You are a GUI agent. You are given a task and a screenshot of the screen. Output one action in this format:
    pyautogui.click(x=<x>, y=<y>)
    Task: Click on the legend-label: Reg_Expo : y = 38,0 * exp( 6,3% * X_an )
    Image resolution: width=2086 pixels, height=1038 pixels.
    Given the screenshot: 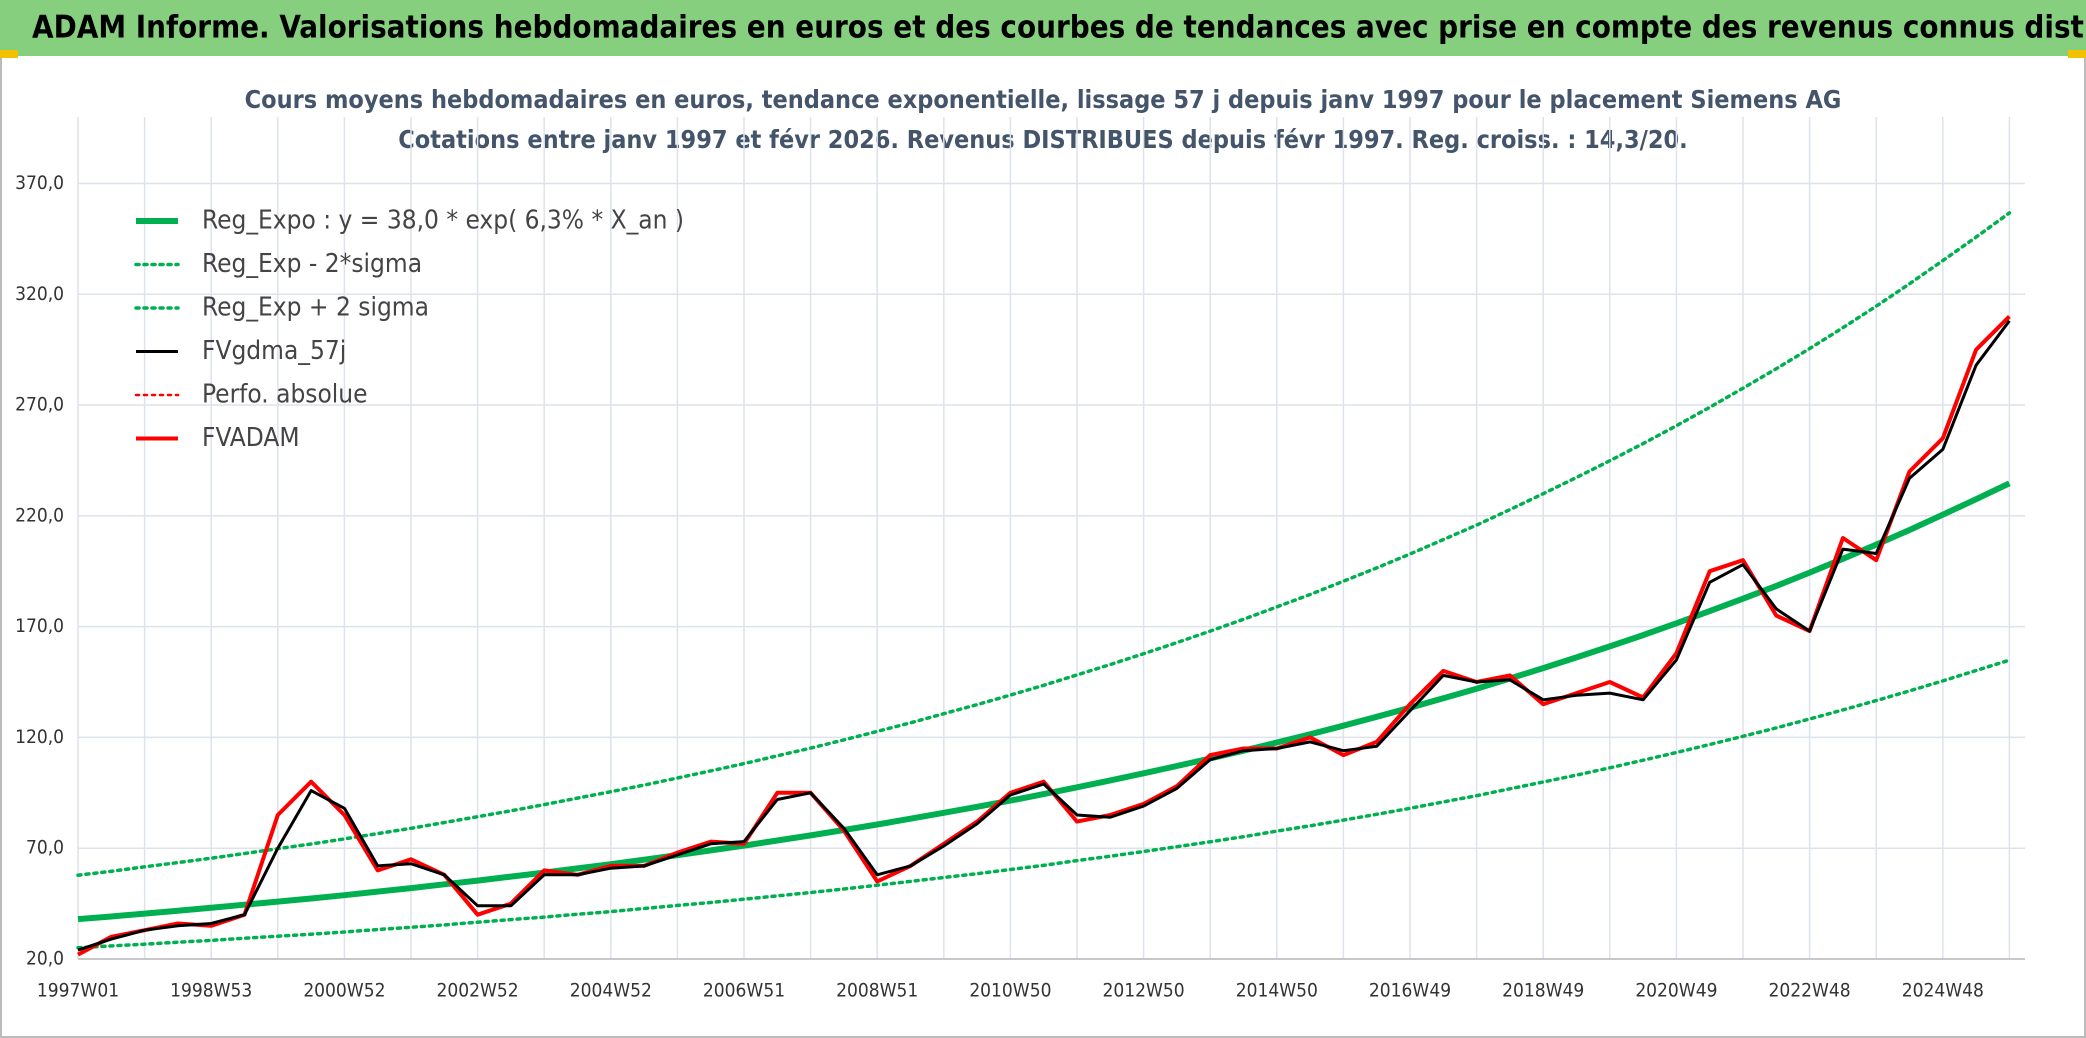 What is the action you would take?
    pyautogui.click(x=443, y=221)
    